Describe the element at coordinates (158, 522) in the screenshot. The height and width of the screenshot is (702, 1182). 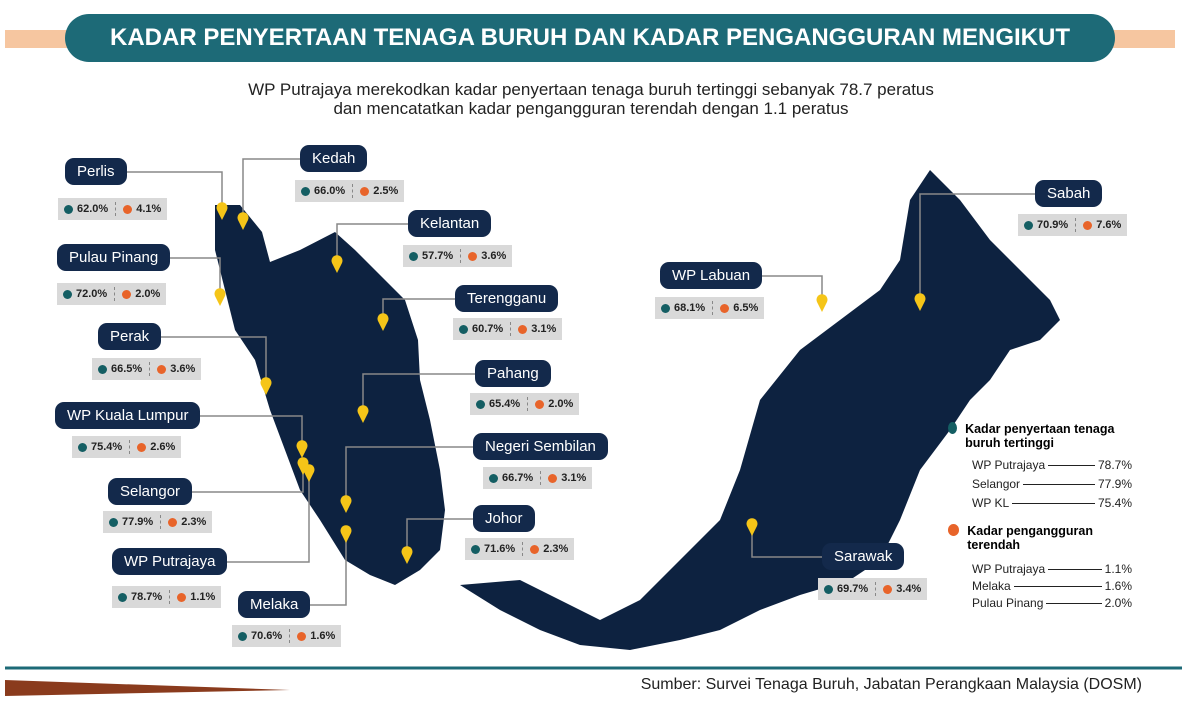
I see `state-stats: 77.9% 2.3%` at that location.